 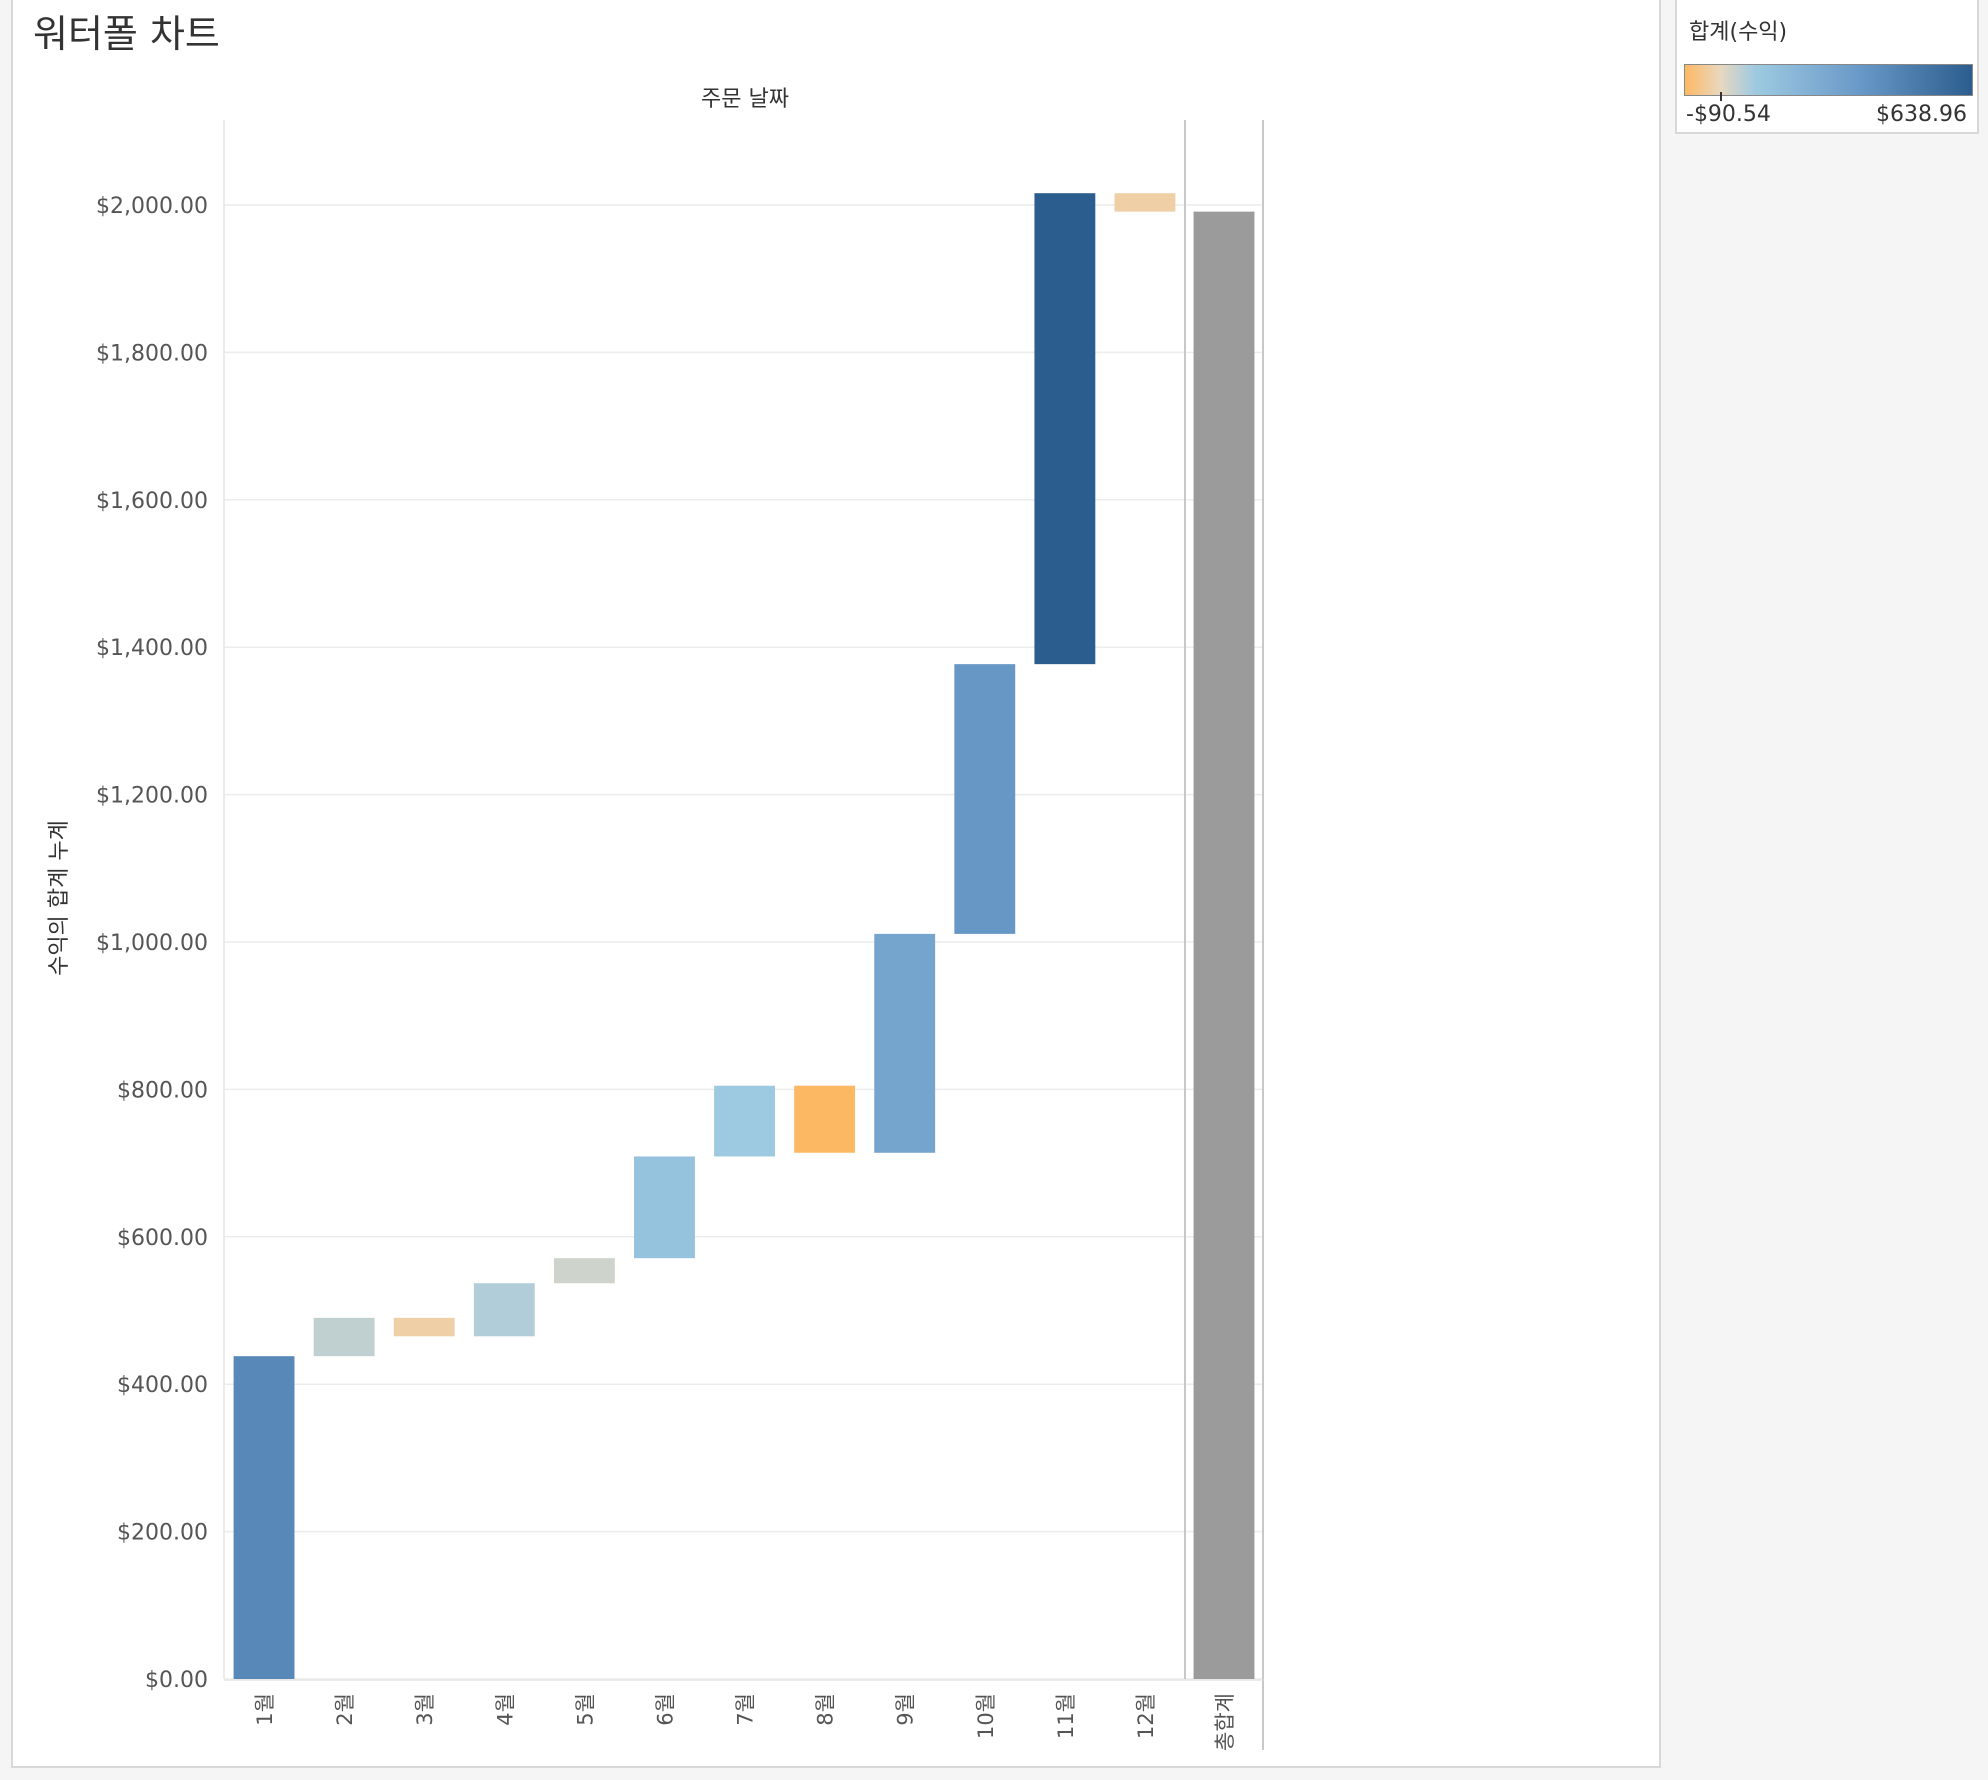 I want to click on x-tick-label: 9월, so click(x=906, y=1709).